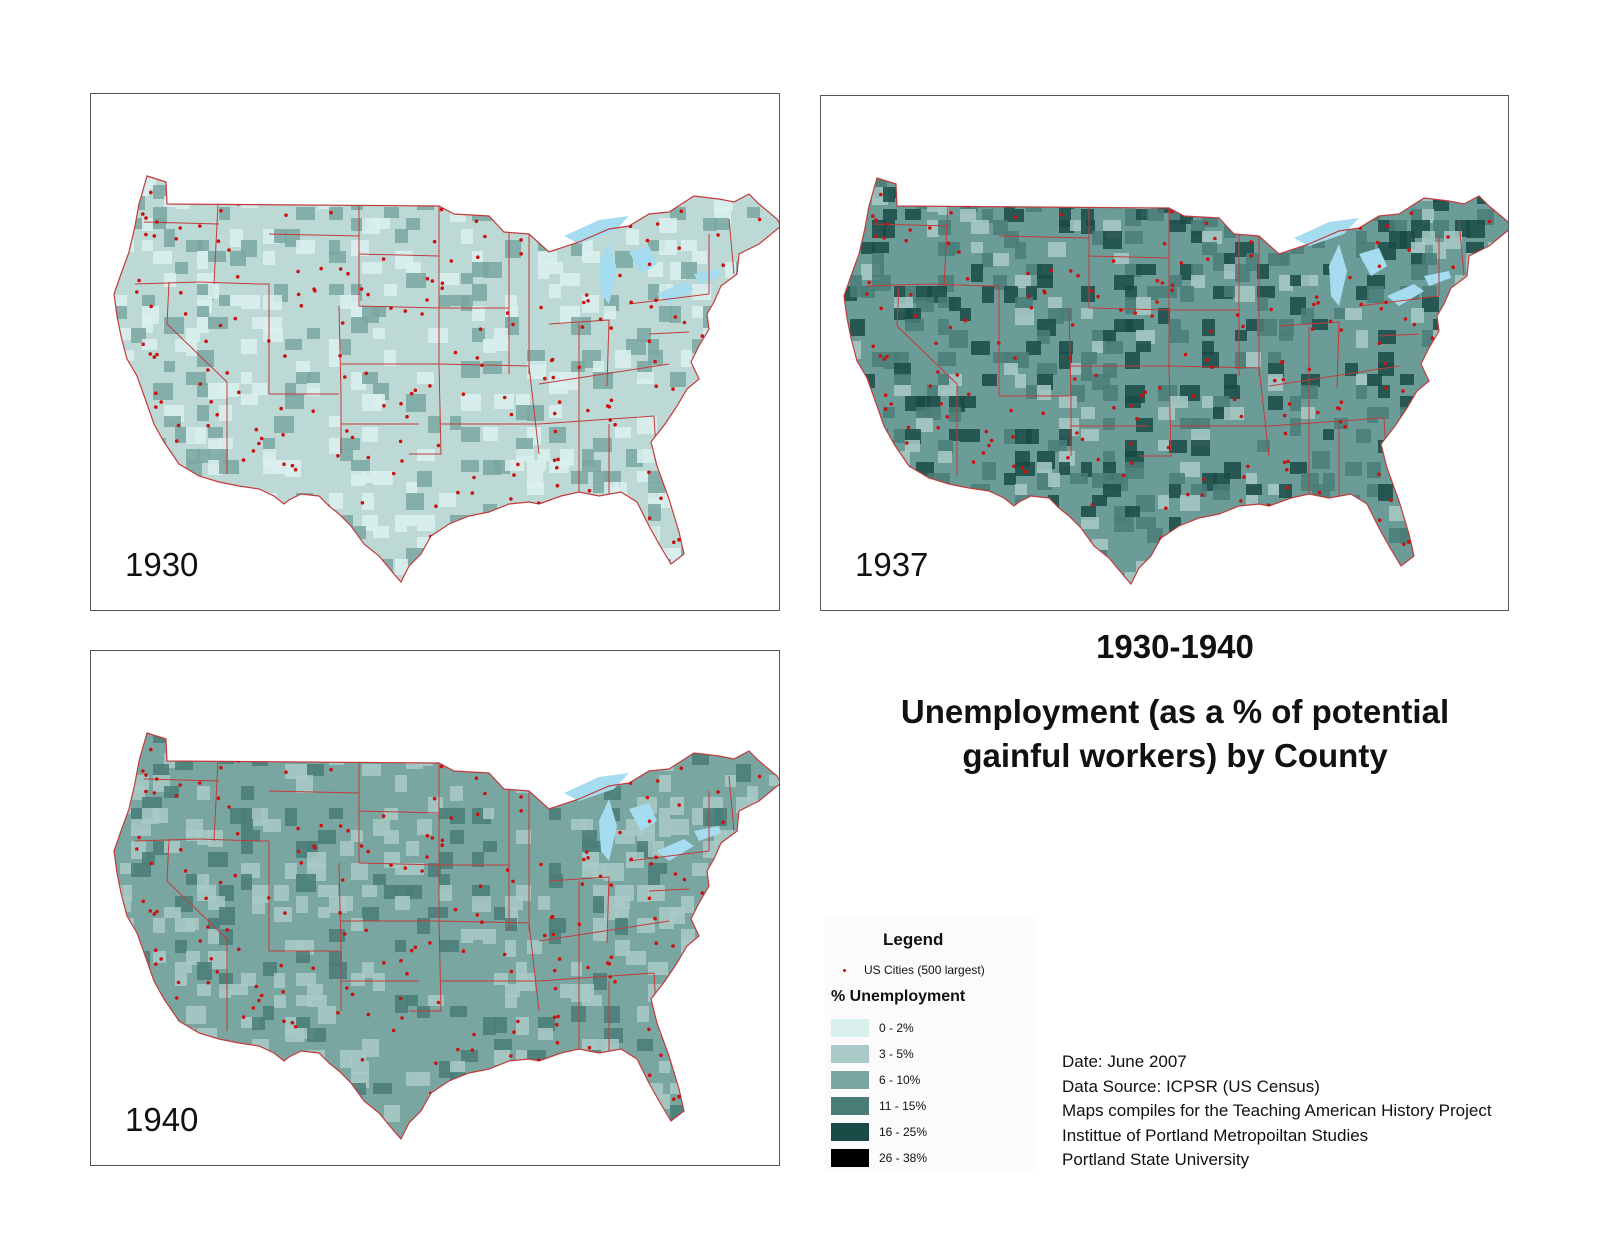 The image size is (1600, 1236). What do you see at coordinates (1164, 341) in the screenshot?
I see `state-borders` at bounding box center [1164, 341].